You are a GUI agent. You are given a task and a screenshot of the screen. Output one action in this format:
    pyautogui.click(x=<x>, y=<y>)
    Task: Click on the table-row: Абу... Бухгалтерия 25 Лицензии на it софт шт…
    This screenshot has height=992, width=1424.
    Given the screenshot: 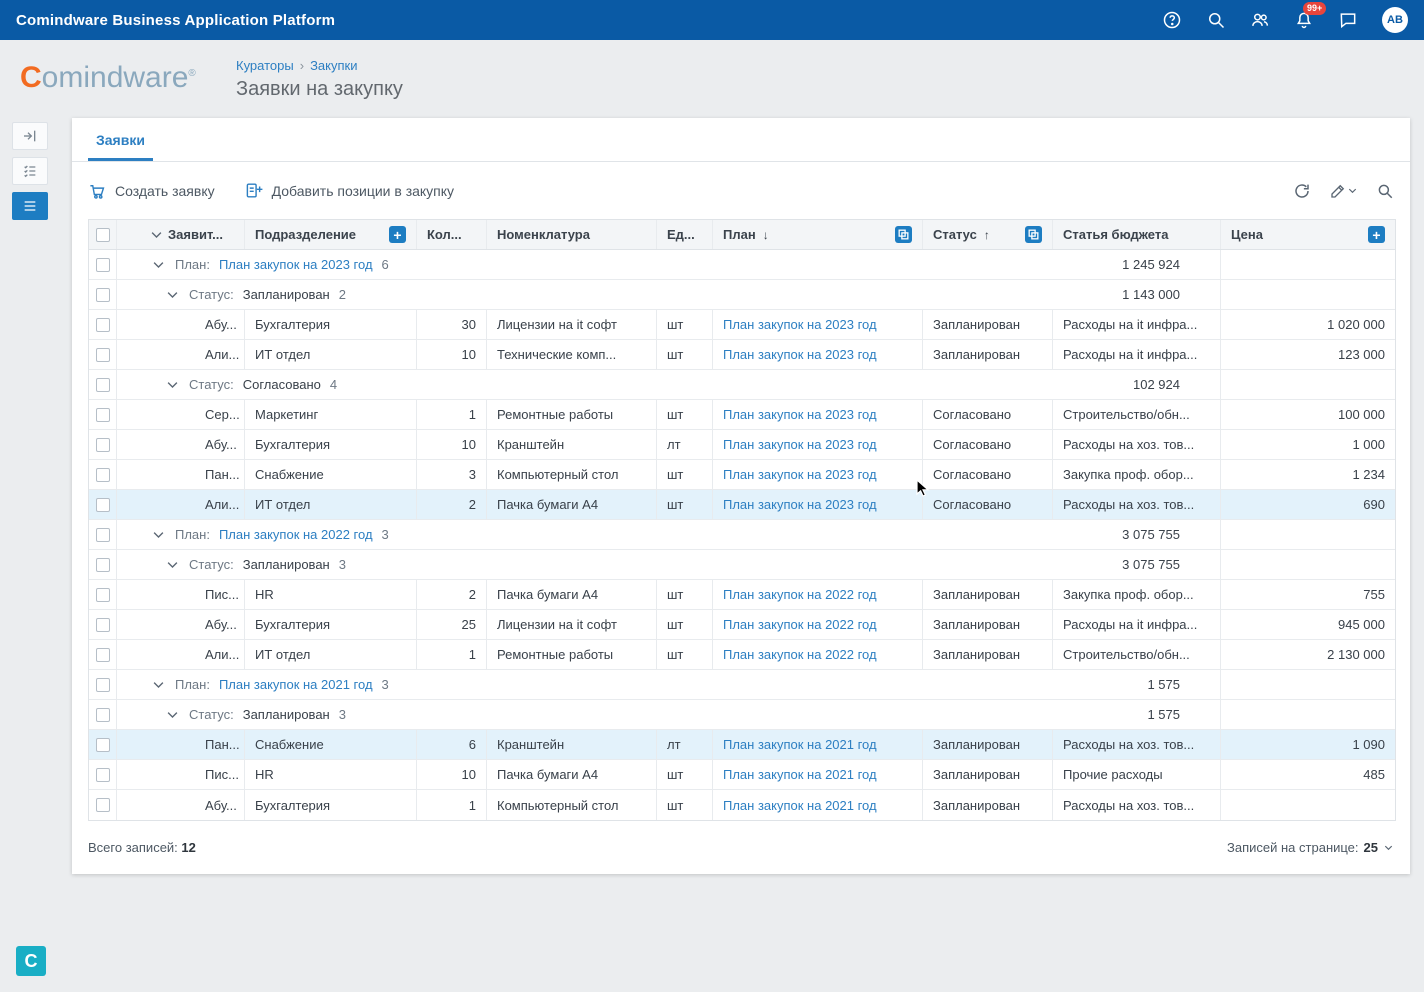 What is the action you would take?
    pyautogui.click(x=742, y=625)
    